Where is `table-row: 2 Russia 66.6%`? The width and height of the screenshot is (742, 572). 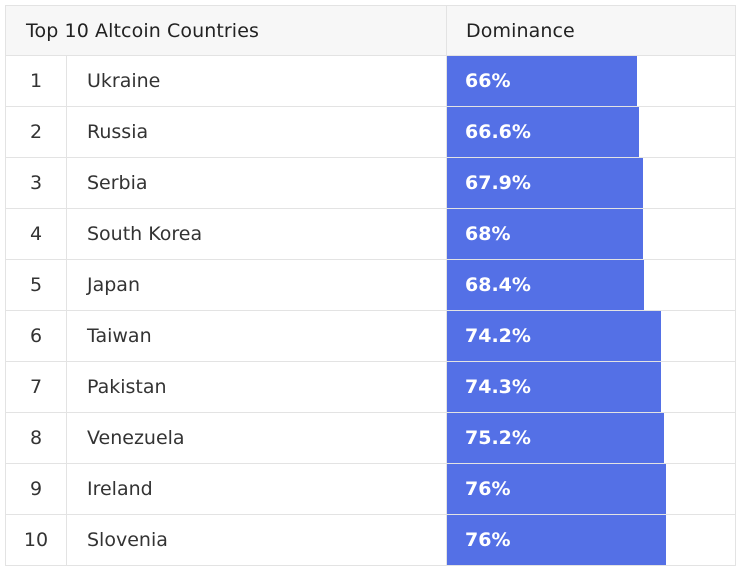 table-row: 2 Russia 66.6% is located at coordinates (370, 132).